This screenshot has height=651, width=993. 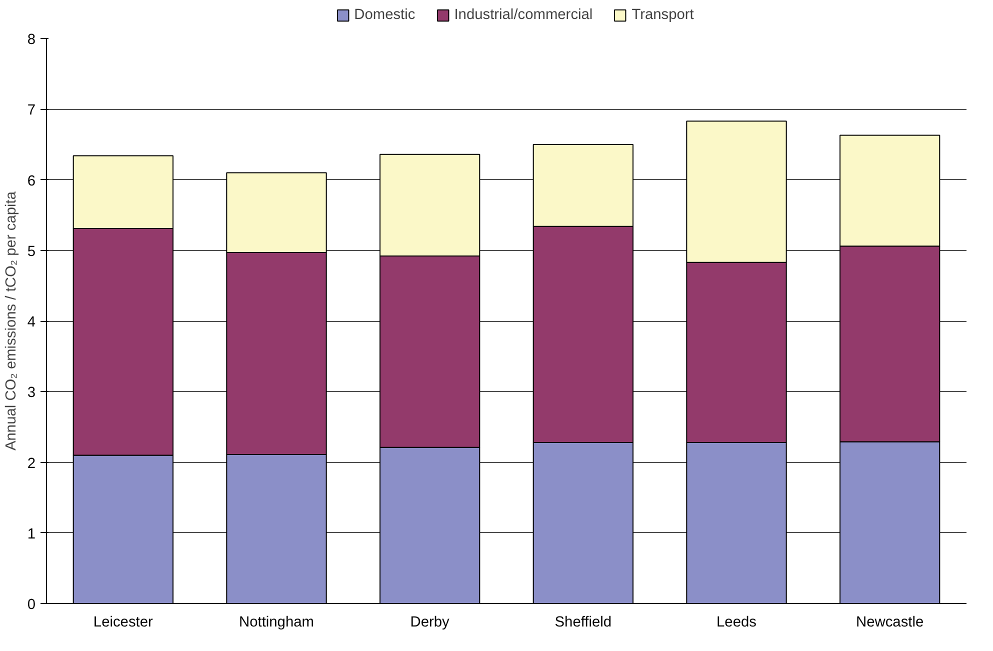 What do you see at coordinates (31, 322) in the screenshot?
I see `y-tick-label: 4` at bounding box center [31, 322].